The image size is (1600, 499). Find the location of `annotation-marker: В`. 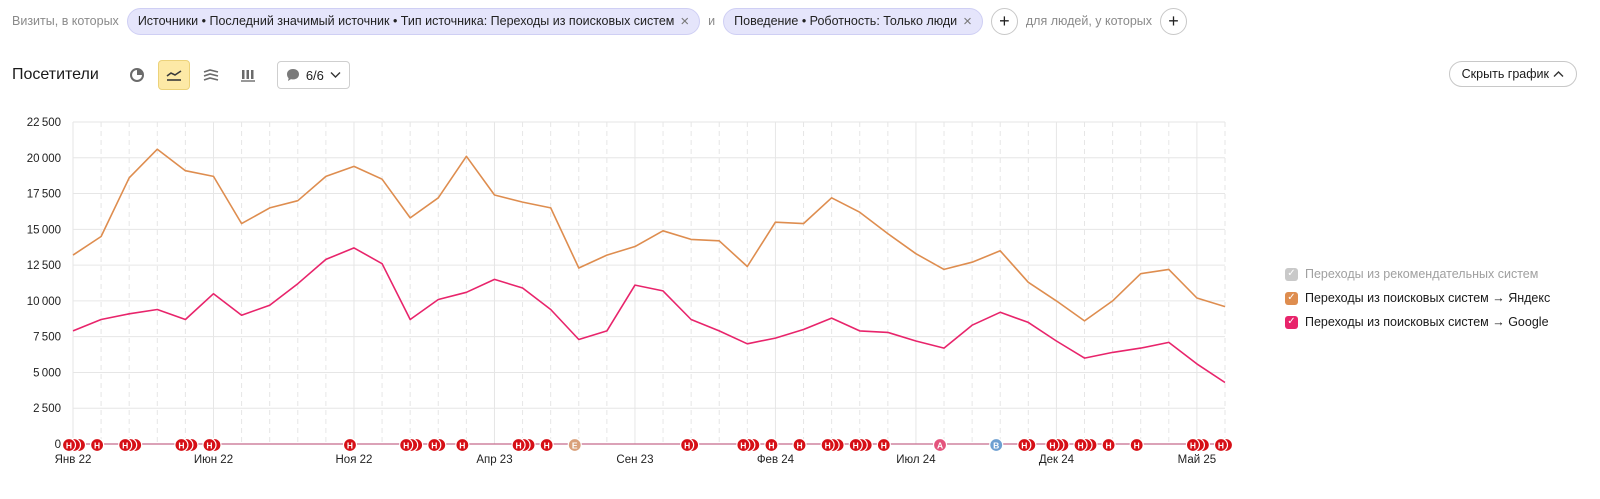

annotation-marker: В is located at coordinates (996, 445).